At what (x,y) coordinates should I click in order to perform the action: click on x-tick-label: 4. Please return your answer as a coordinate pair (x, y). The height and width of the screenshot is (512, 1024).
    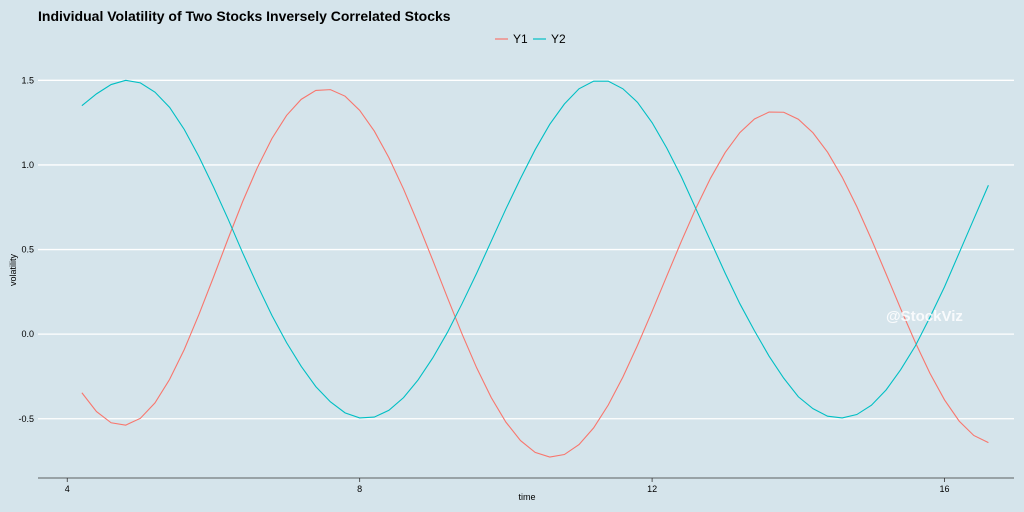
    Looking at the image, I should click on (67, 489).